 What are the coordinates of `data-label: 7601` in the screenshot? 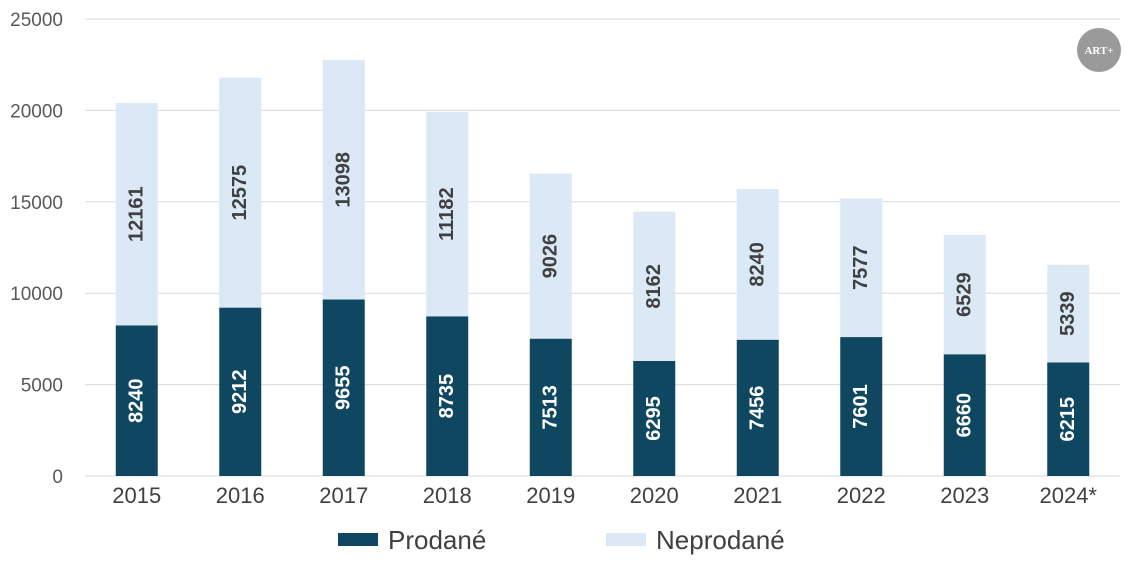 It's located at (861, 406).